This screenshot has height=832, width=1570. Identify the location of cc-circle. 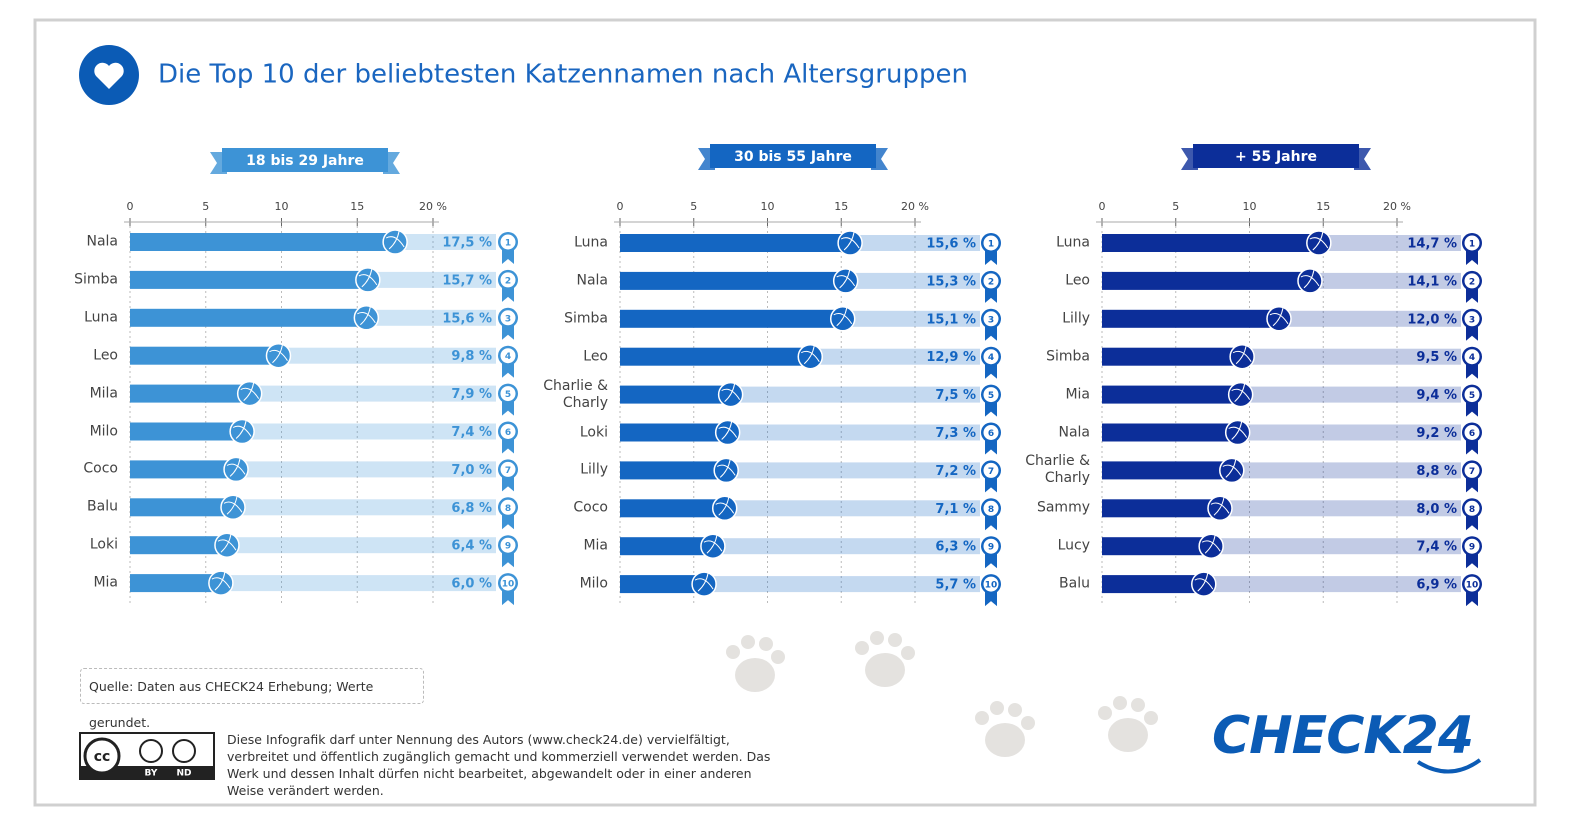
(102, 756).